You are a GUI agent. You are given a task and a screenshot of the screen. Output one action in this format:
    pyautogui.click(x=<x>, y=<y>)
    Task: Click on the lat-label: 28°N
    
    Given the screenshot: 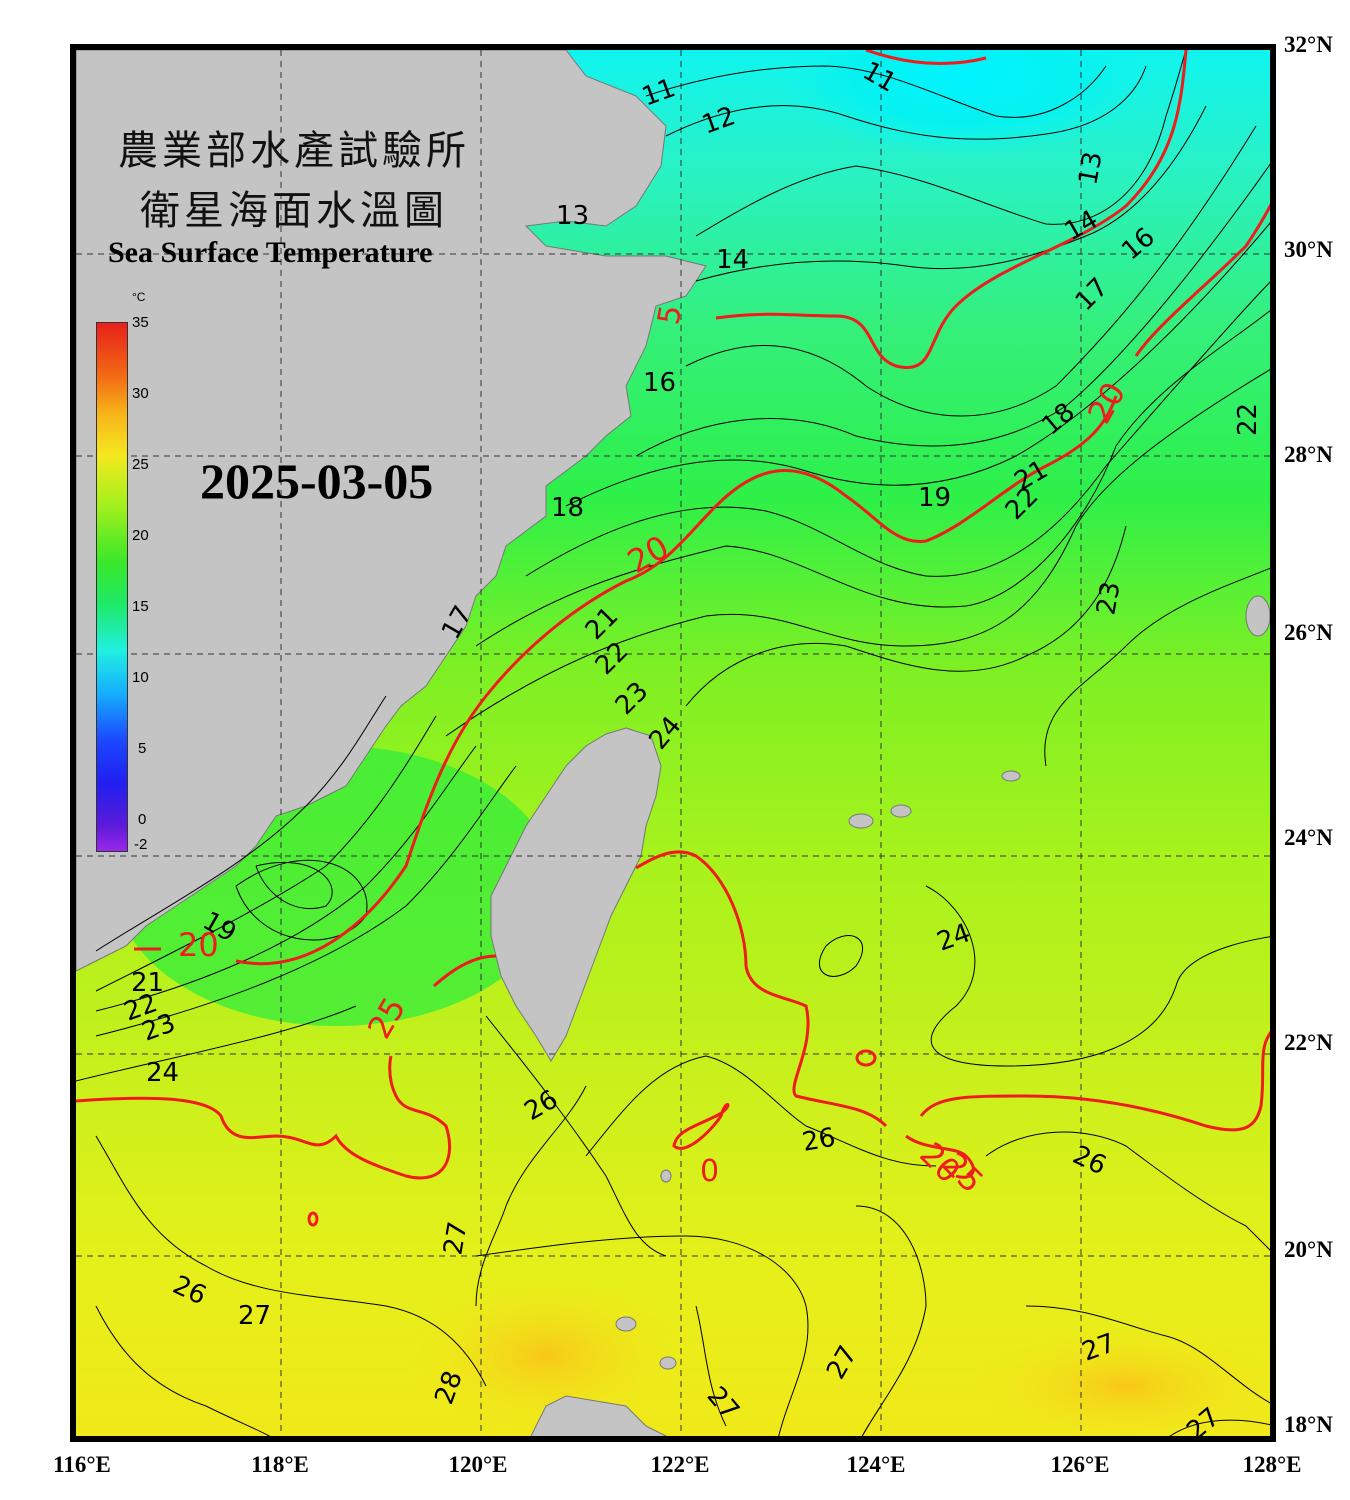 What is the action you would take?
    pyautogui.click(x=1308, y=454)
    